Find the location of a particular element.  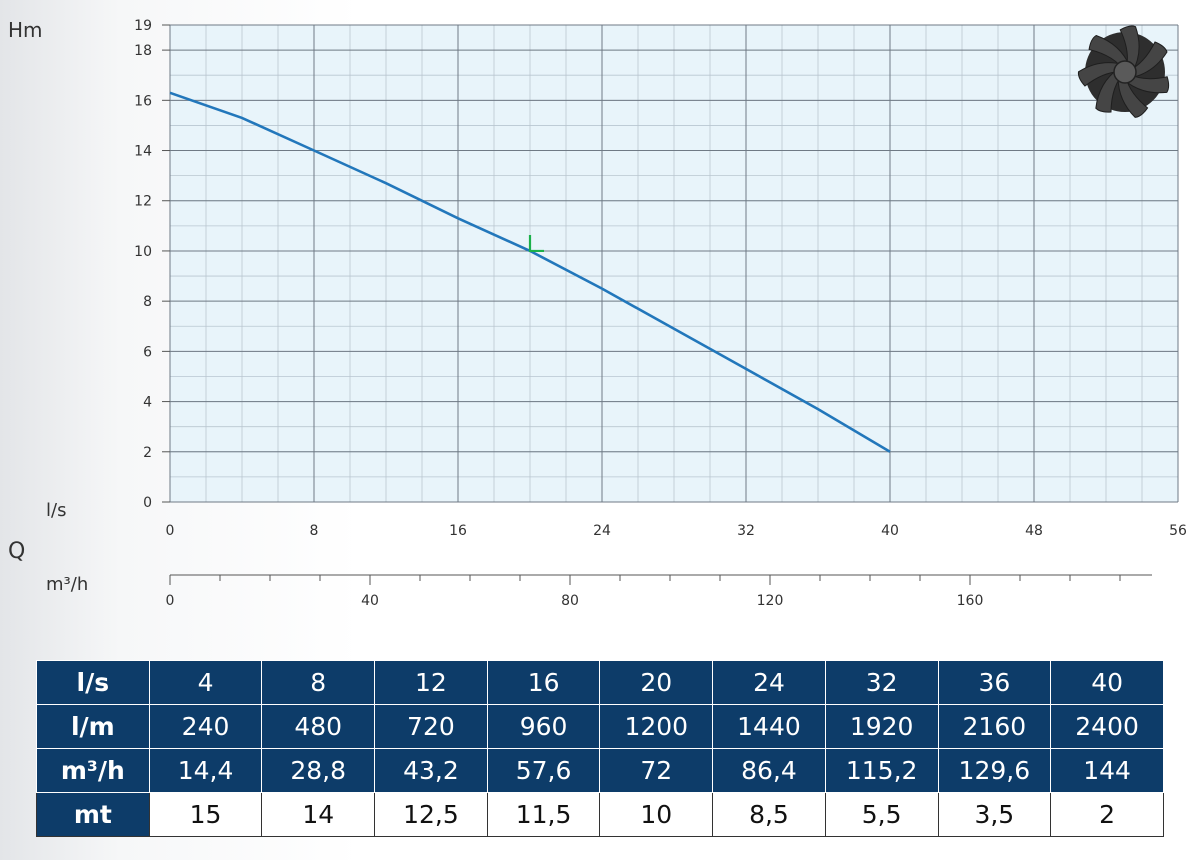

marker-shape is located at coordinates (536, 243).